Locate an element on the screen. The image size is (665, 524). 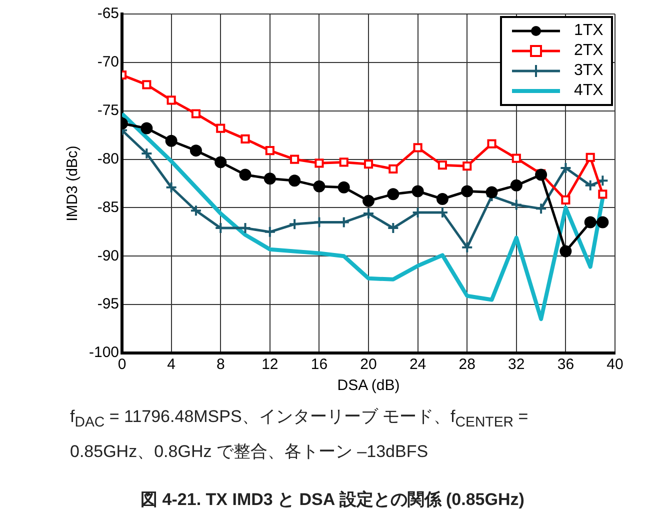
x-tick-label: 16 is located at coordinates (319, 365).